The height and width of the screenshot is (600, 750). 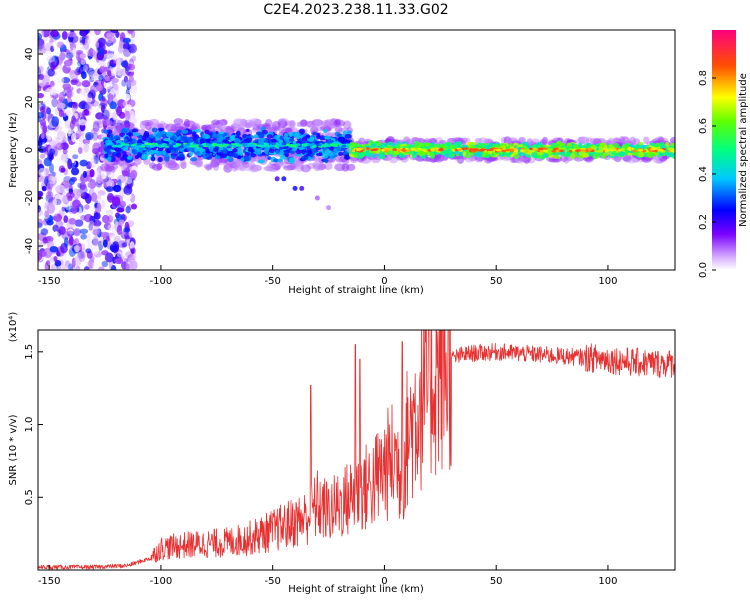 What do you see at coordinates (496, 281) in the screenshot?
I see `x-tick-label: 50` at bounding box center [496, 281].